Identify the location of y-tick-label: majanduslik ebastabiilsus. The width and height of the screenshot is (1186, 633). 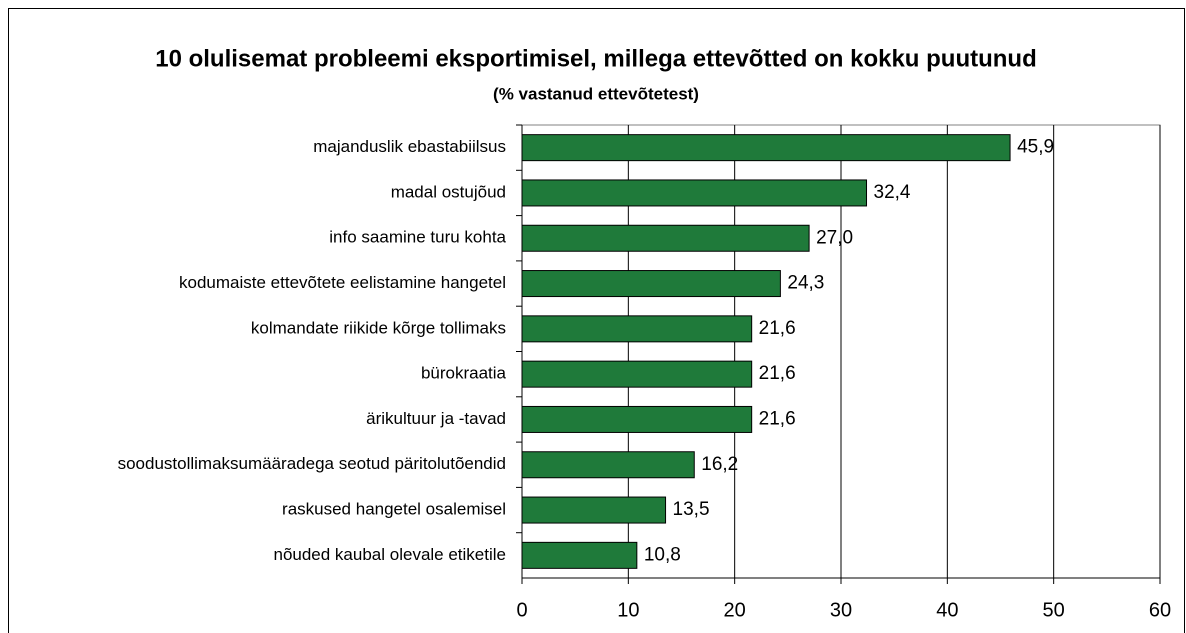
(409, 146).